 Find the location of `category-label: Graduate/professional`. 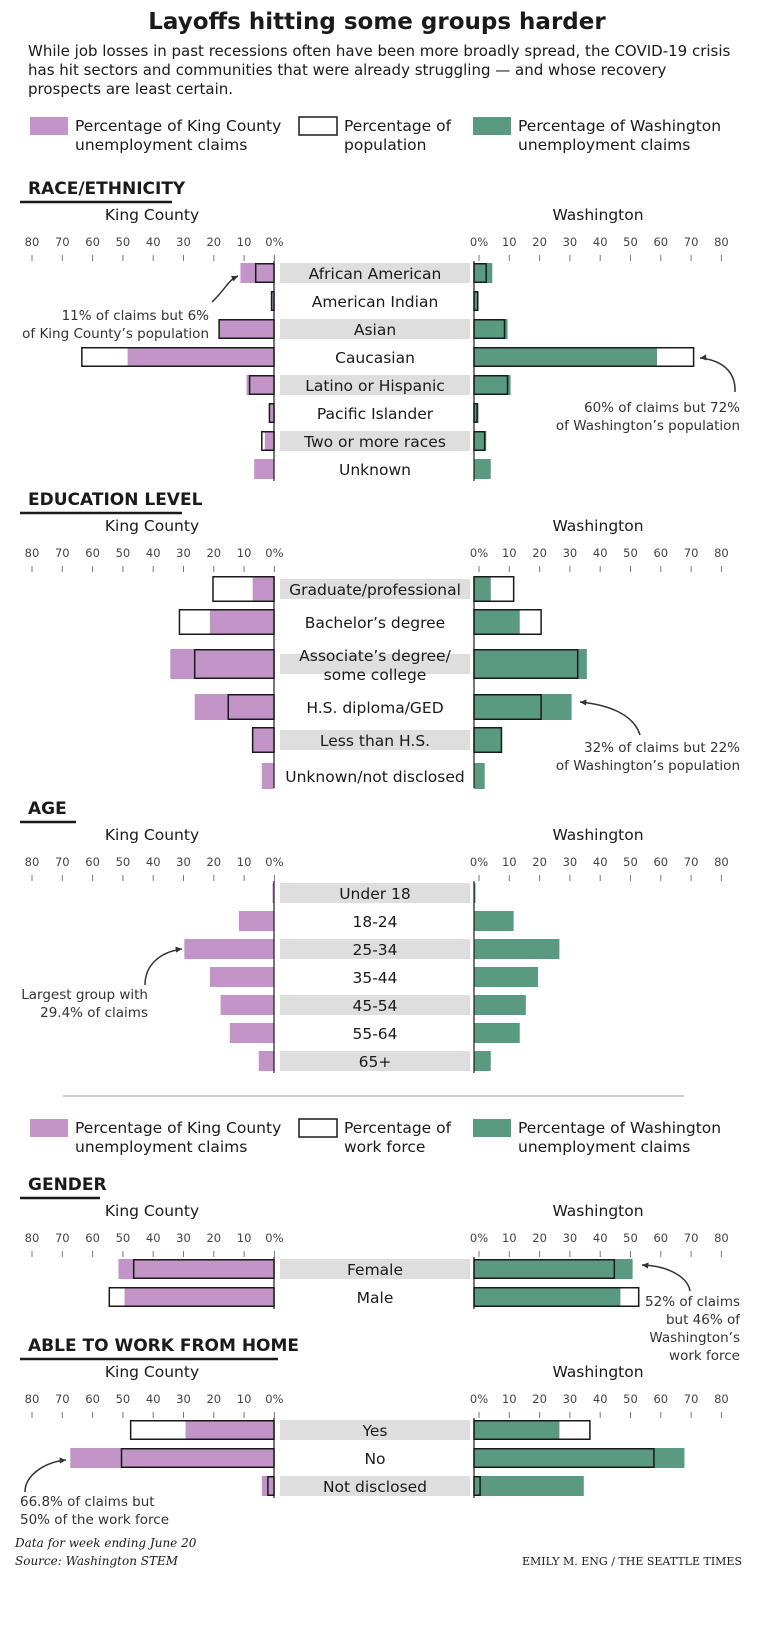

category-label: Graduate/professional is located at coordinates (375, 590).